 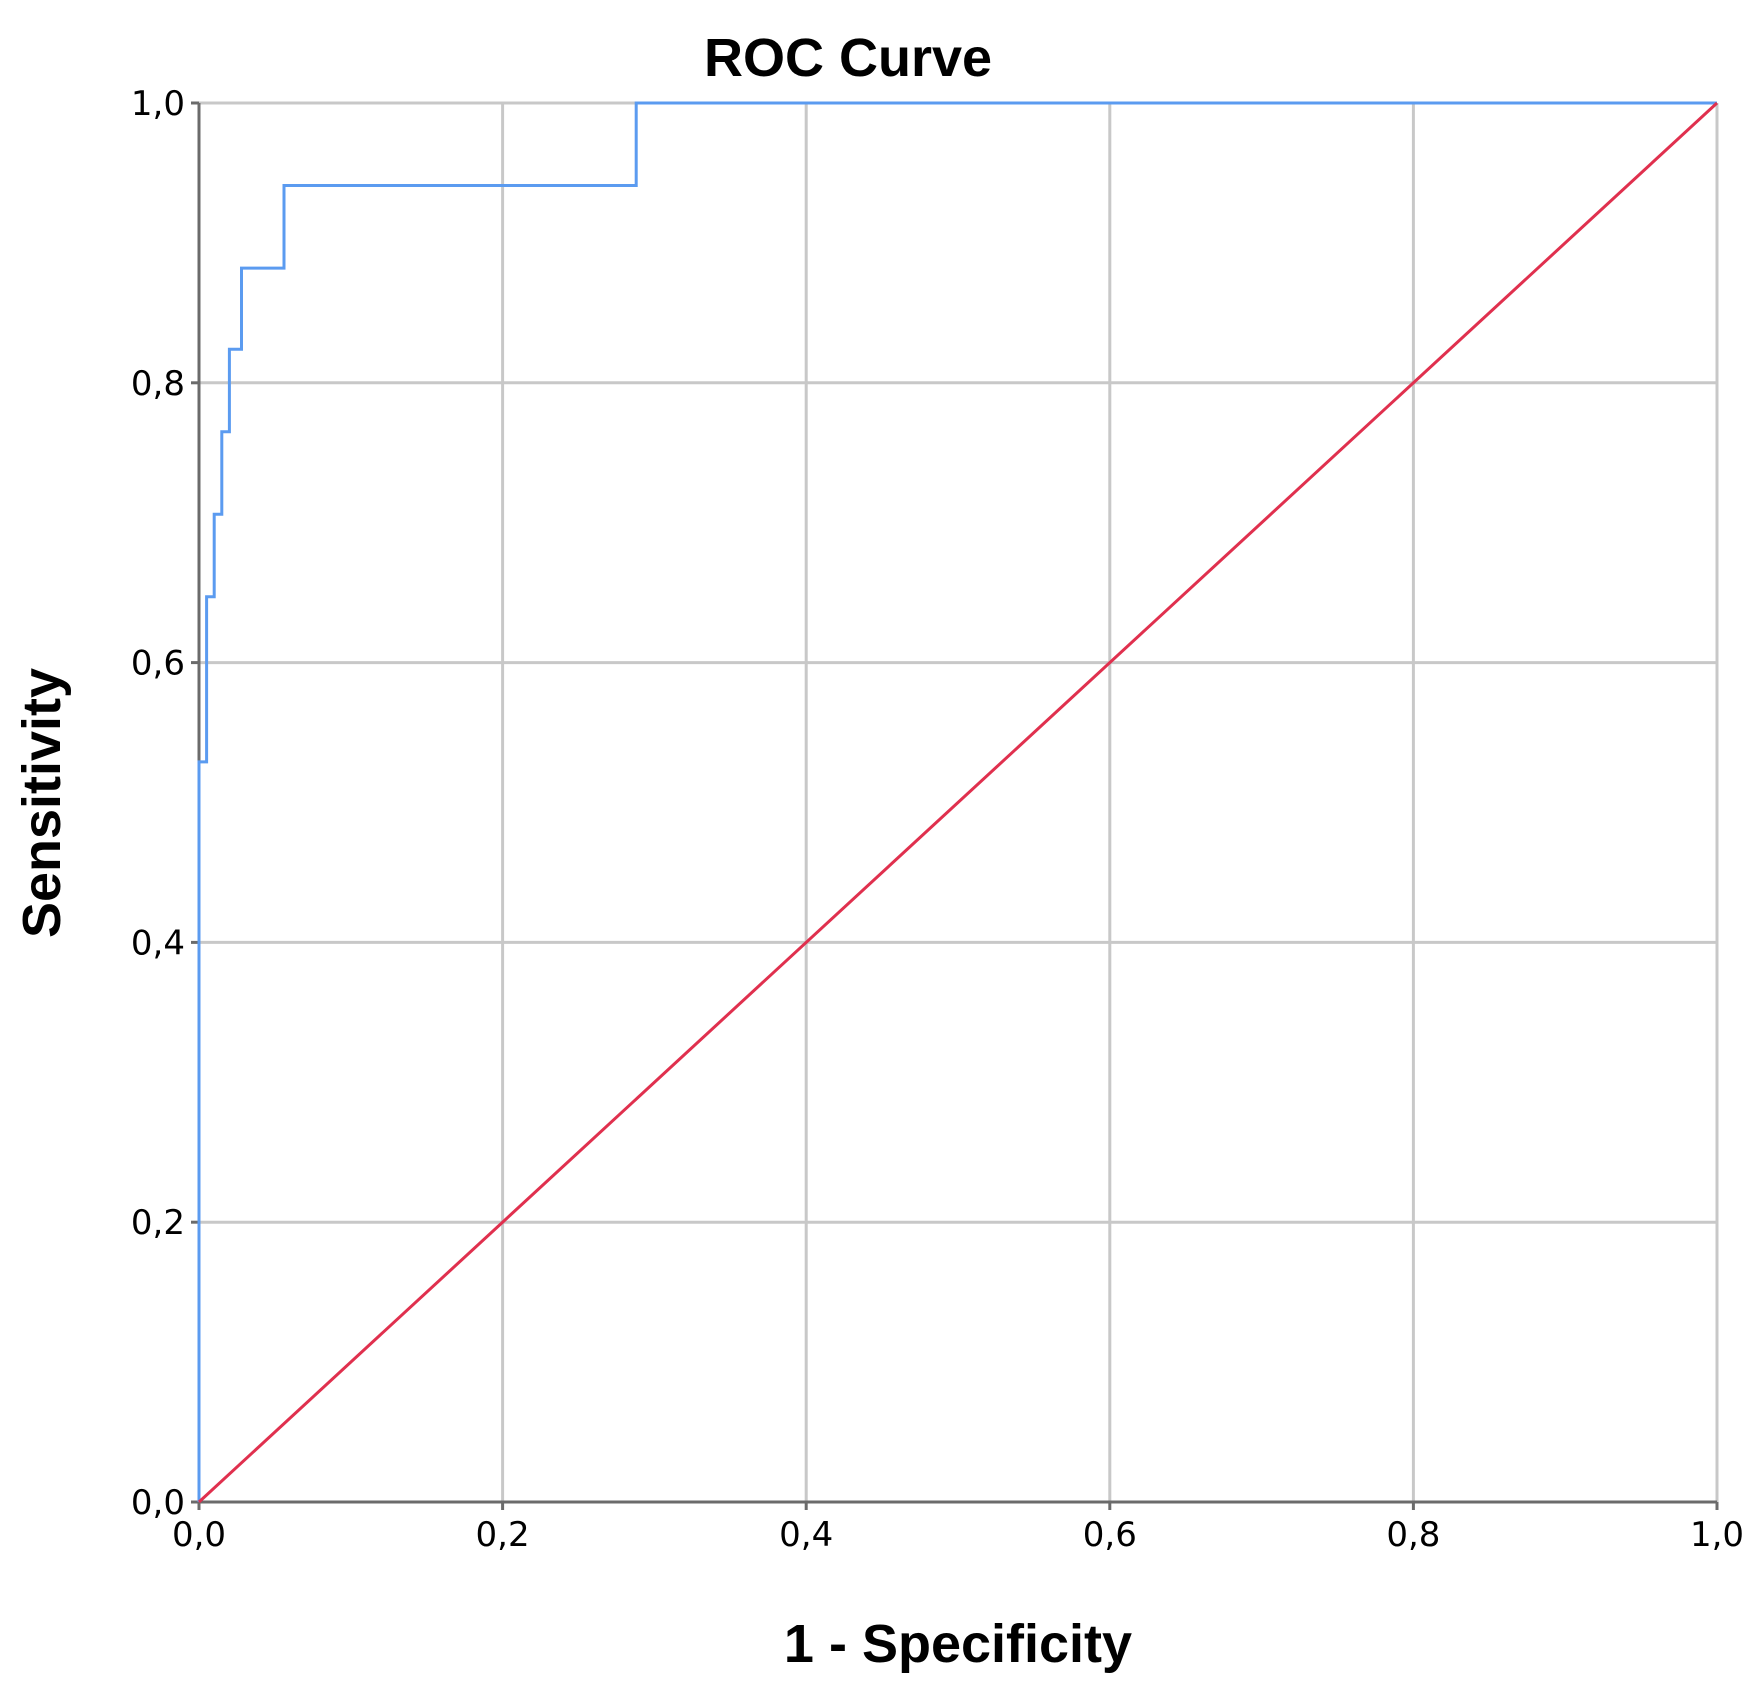 I want to click on y-tick-label: 0,8, so click(x=158, y=384).